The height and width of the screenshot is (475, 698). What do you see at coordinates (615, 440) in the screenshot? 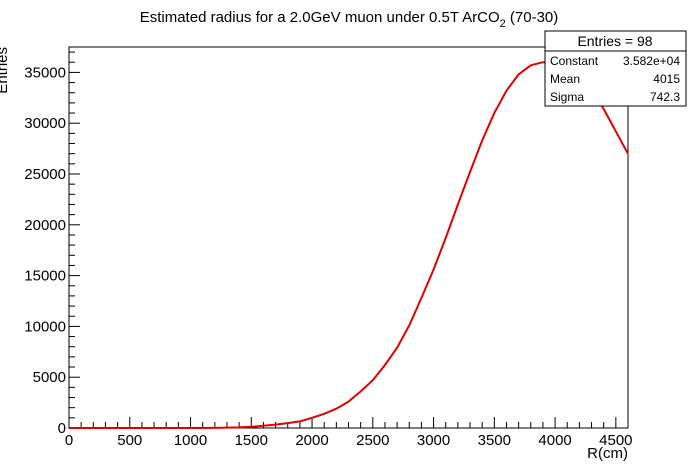
I see `x-tick-label: 4500` at bounding box center [615, 440].